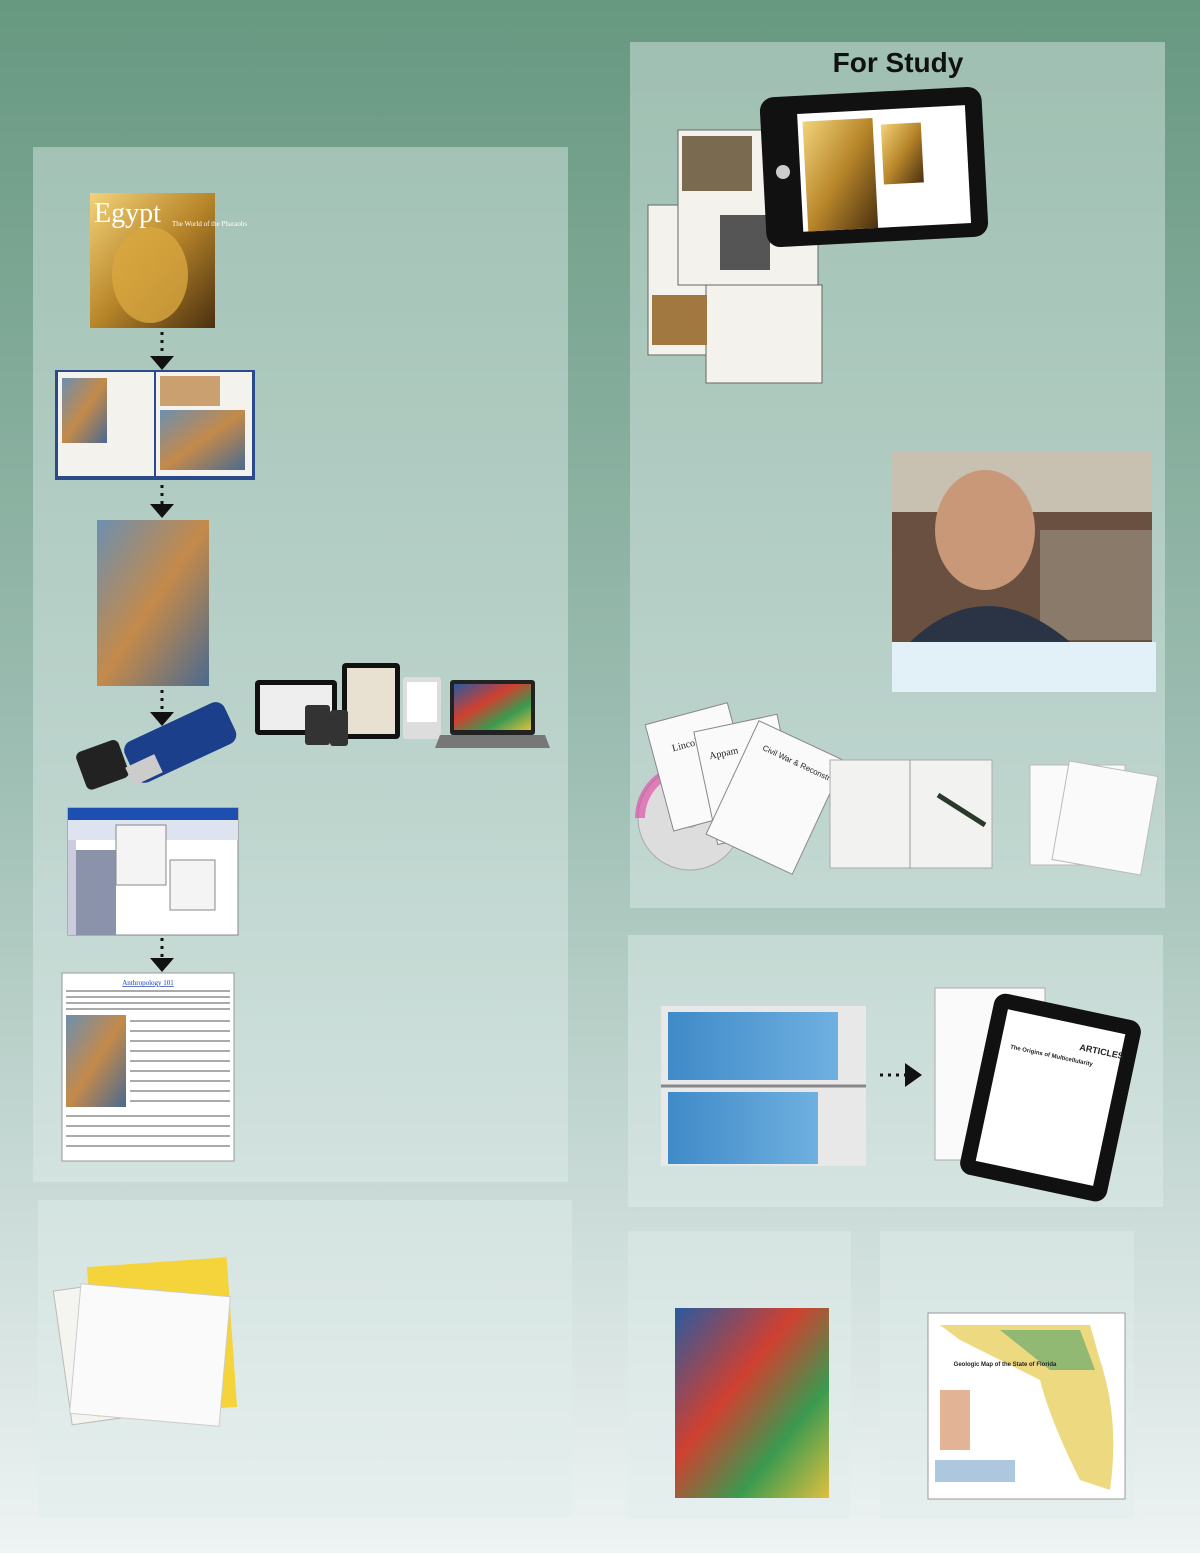 Image resolution: width=1200 pixels, height=1553 pixels. What do you see at coordinates (209, 224) in the screenshot?
I see `book-subtitle: The World of the Pharaohs` at bounding box center [209, 224].